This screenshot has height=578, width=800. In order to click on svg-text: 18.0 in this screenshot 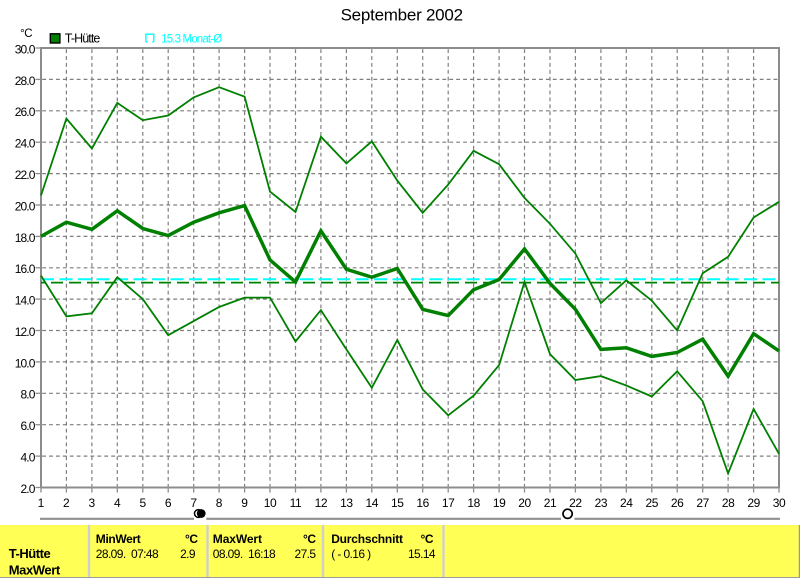, I will do `click(25, 238)`.